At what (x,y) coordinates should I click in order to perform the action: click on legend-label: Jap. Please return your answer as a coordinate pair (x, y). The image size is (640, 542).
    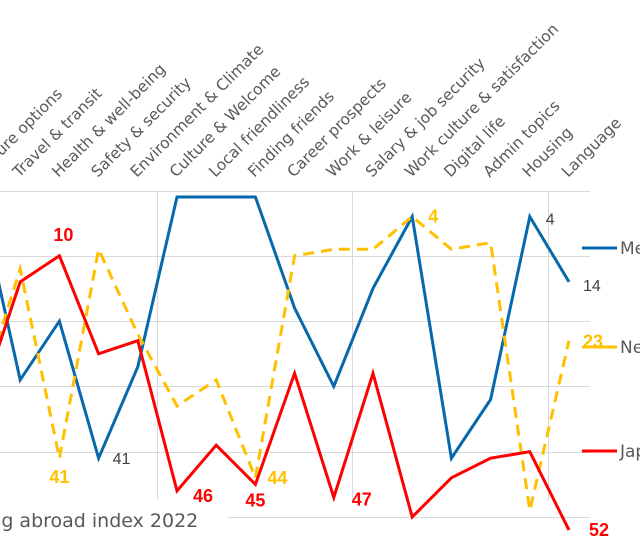
    Looking at the image, I should click on (629, 452).